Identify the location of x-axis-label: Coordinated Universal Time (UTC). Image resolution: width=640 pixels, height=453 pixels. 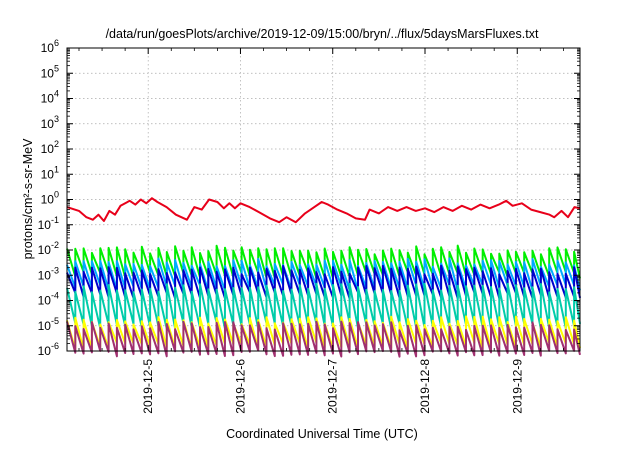
(322, 434).